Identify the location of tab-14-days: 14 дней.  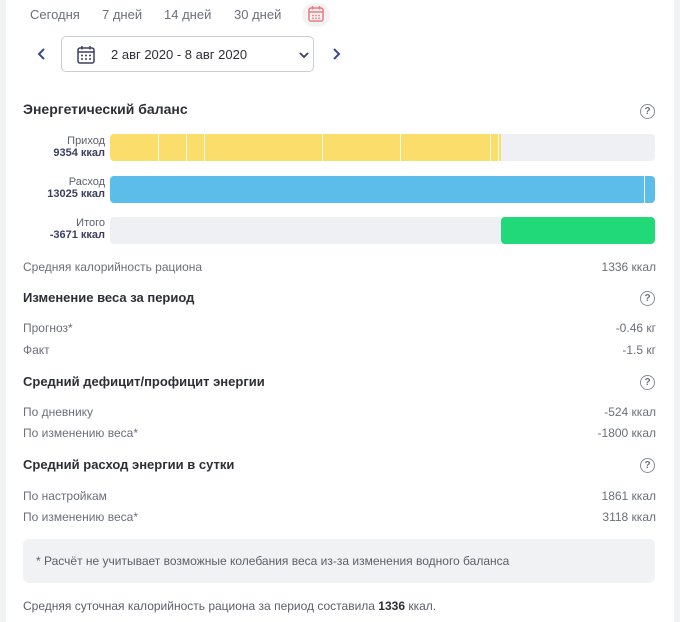
(188, 14).